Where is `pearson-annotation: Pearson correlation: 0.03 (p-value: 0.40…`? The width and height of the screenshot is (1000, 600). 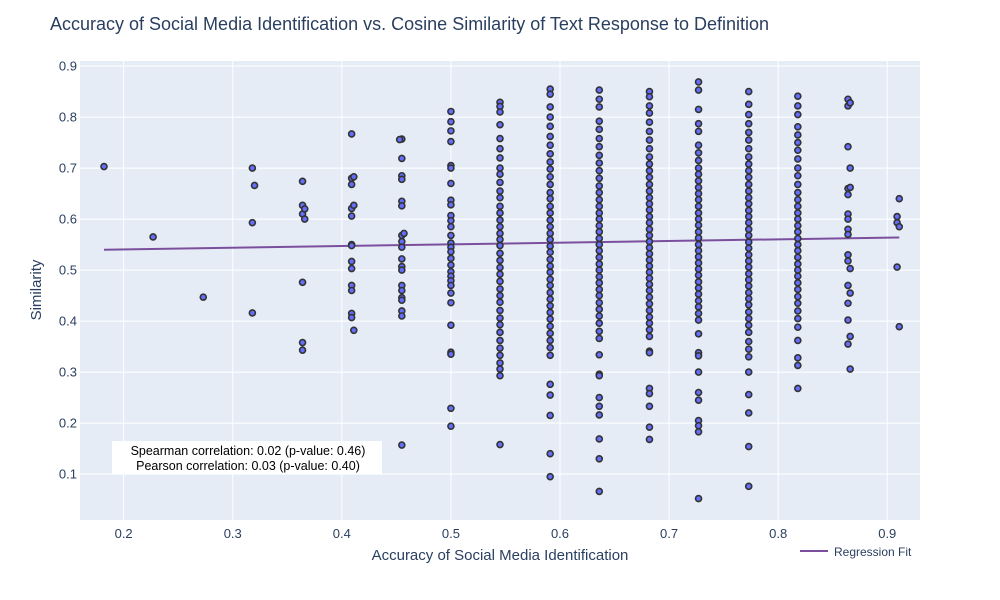 pearson-annotation: Pearson correlation: 0.03 (p-value: 0.40… is located at coordinates (248, 466).